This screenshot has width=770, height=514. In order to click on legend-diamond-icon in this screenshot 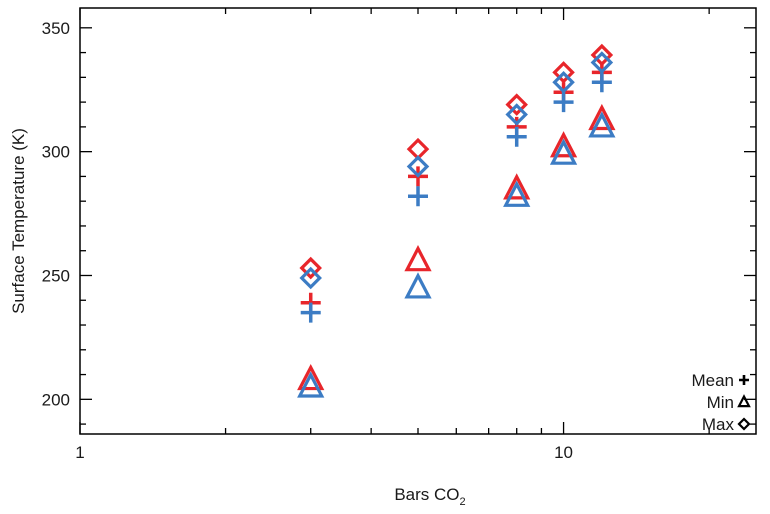, I will do `click(744, 424)`.